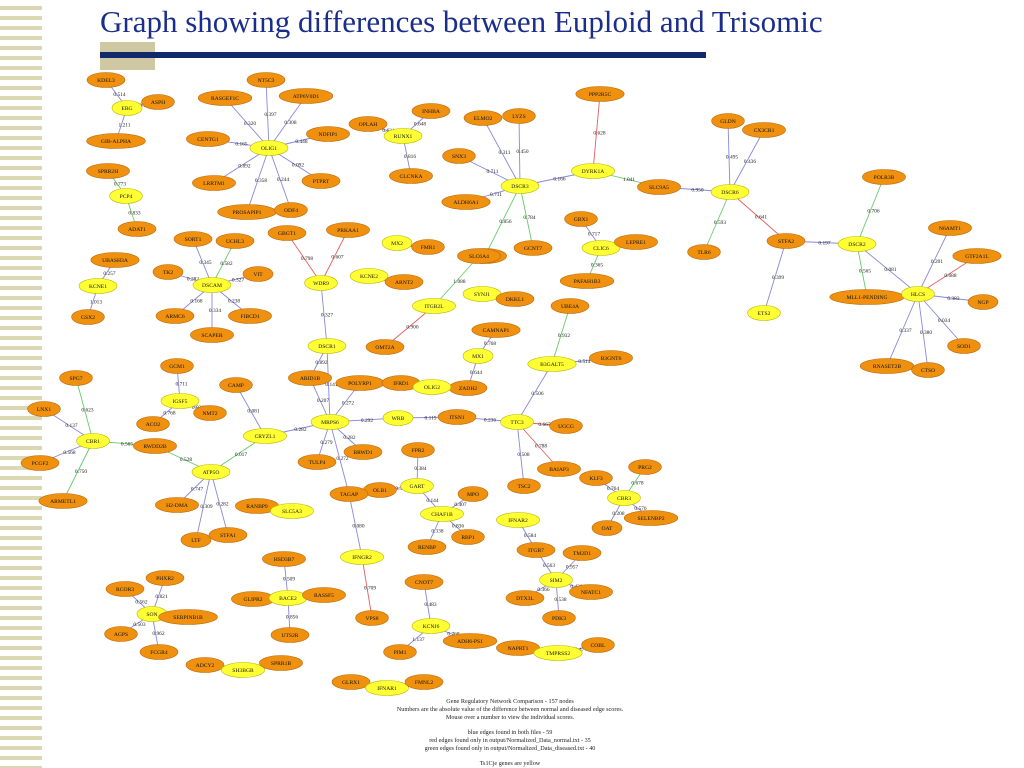 The width and height of the screenshot is (1024, 768). Describe the element at coordinates (468, 537) in the screenshot. I see `node-rbp1: RBP1` at that location.